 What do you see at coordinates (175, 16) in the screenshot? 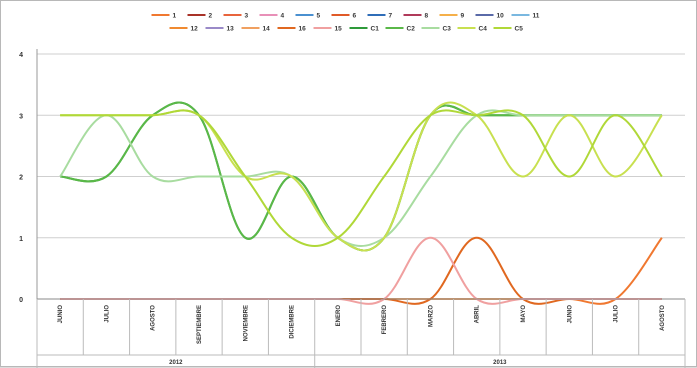
I see `legend-label: 1` at bounding box center [175, 16].